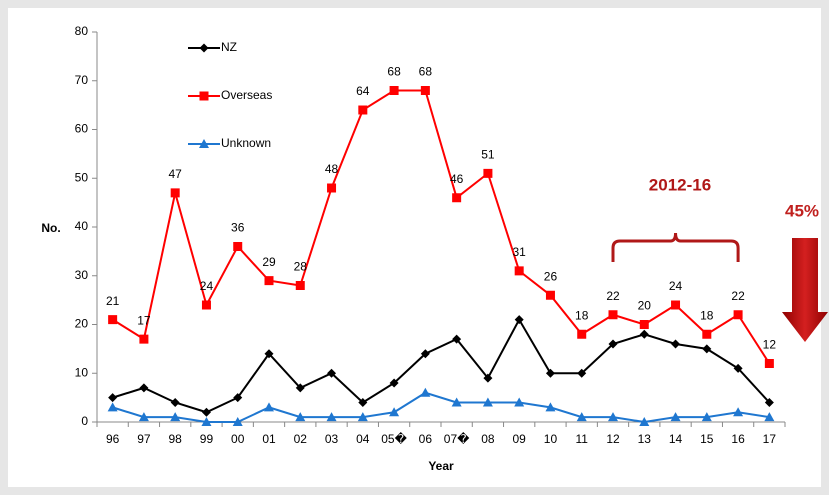 Image resolution: width=829 pixels, height=495 pixels. What do you see at coordinates (84, 421) in the screenshot?
I see `y-tick-label: 0` at bounding box center [84, 421].